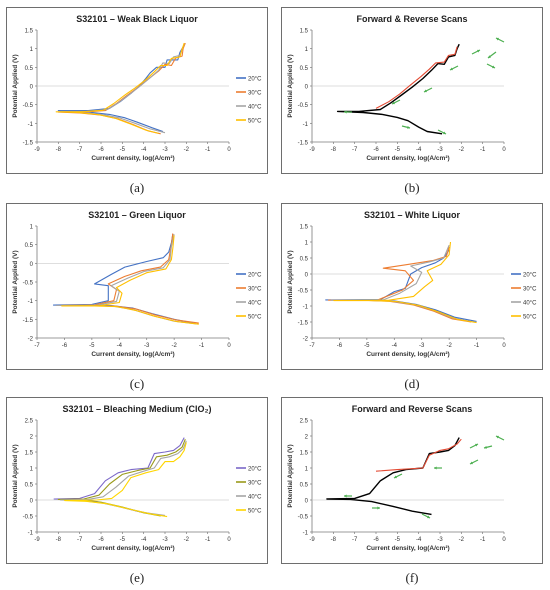  I want to click on y-tick-label: 2.5, so click(304, 422).